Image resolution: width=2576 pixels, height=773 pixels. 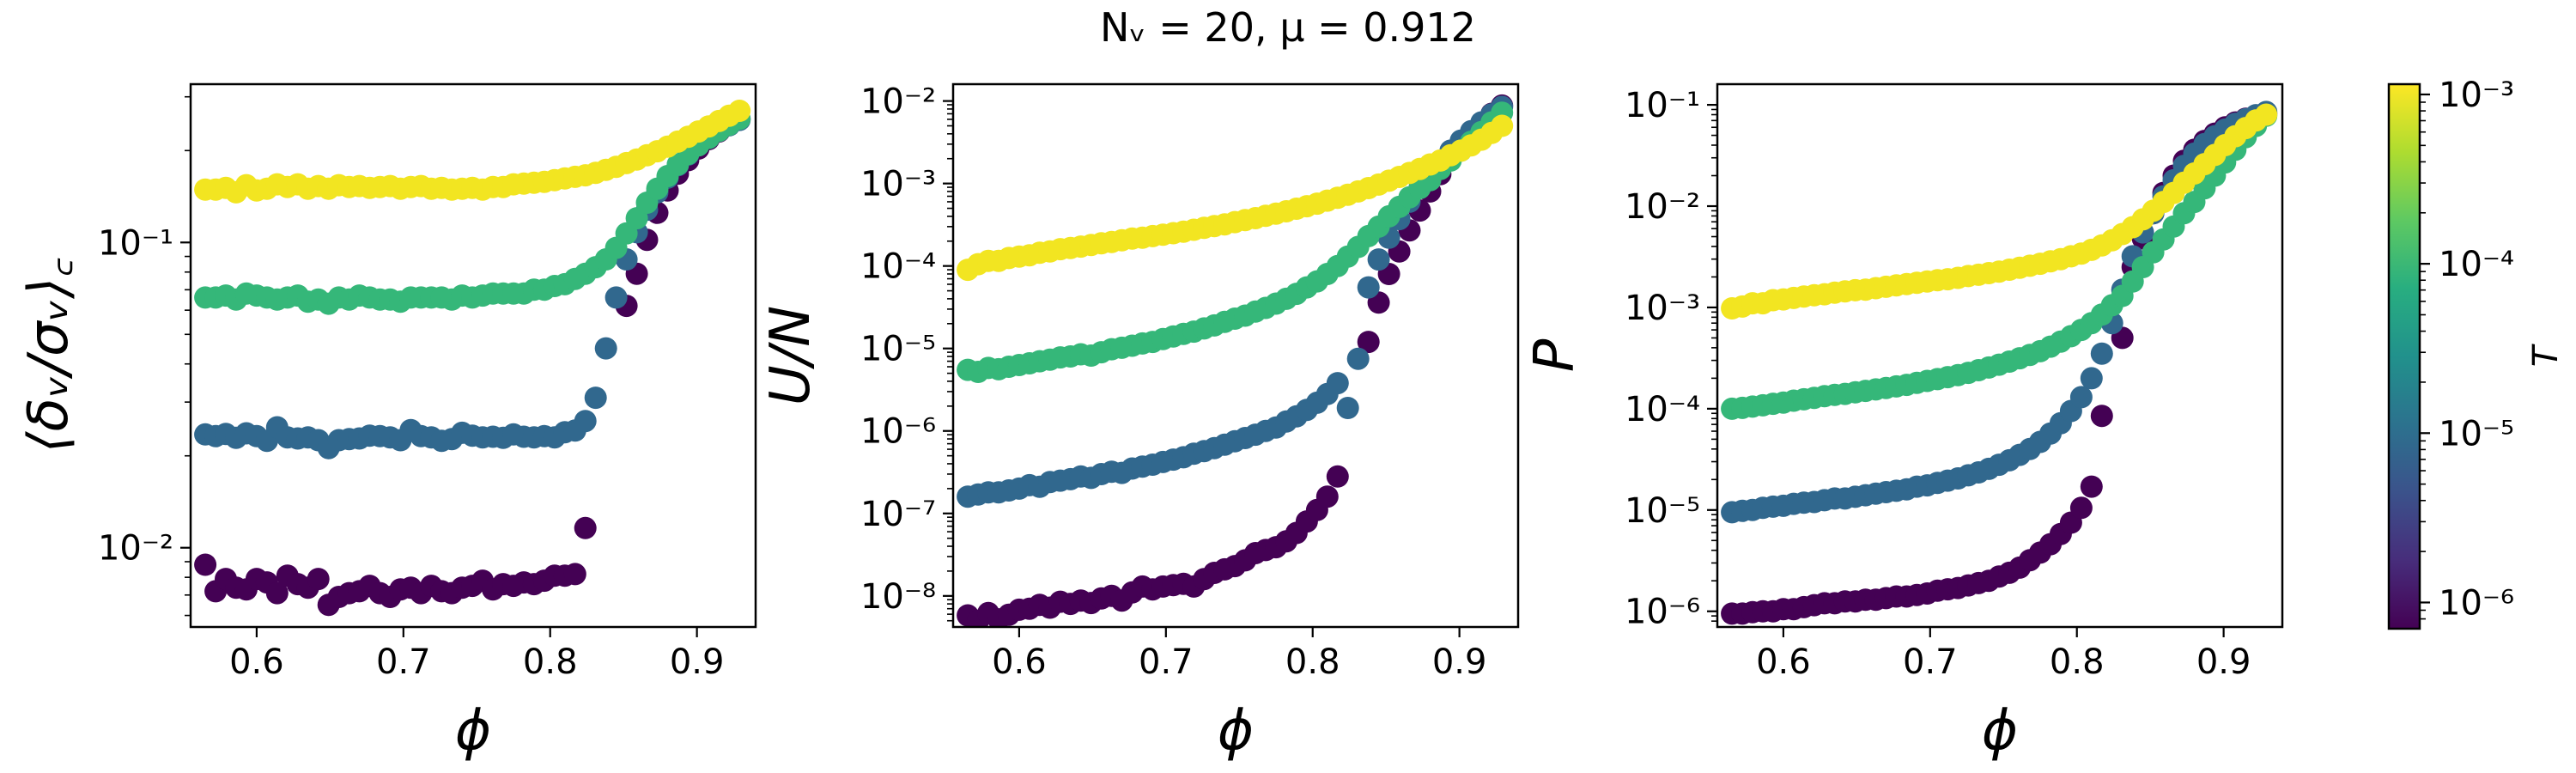 What do you see at coordinates (1555, 355) in the screenshot?
I see `y-axis-label: P` at bounding box center [1555, 355].